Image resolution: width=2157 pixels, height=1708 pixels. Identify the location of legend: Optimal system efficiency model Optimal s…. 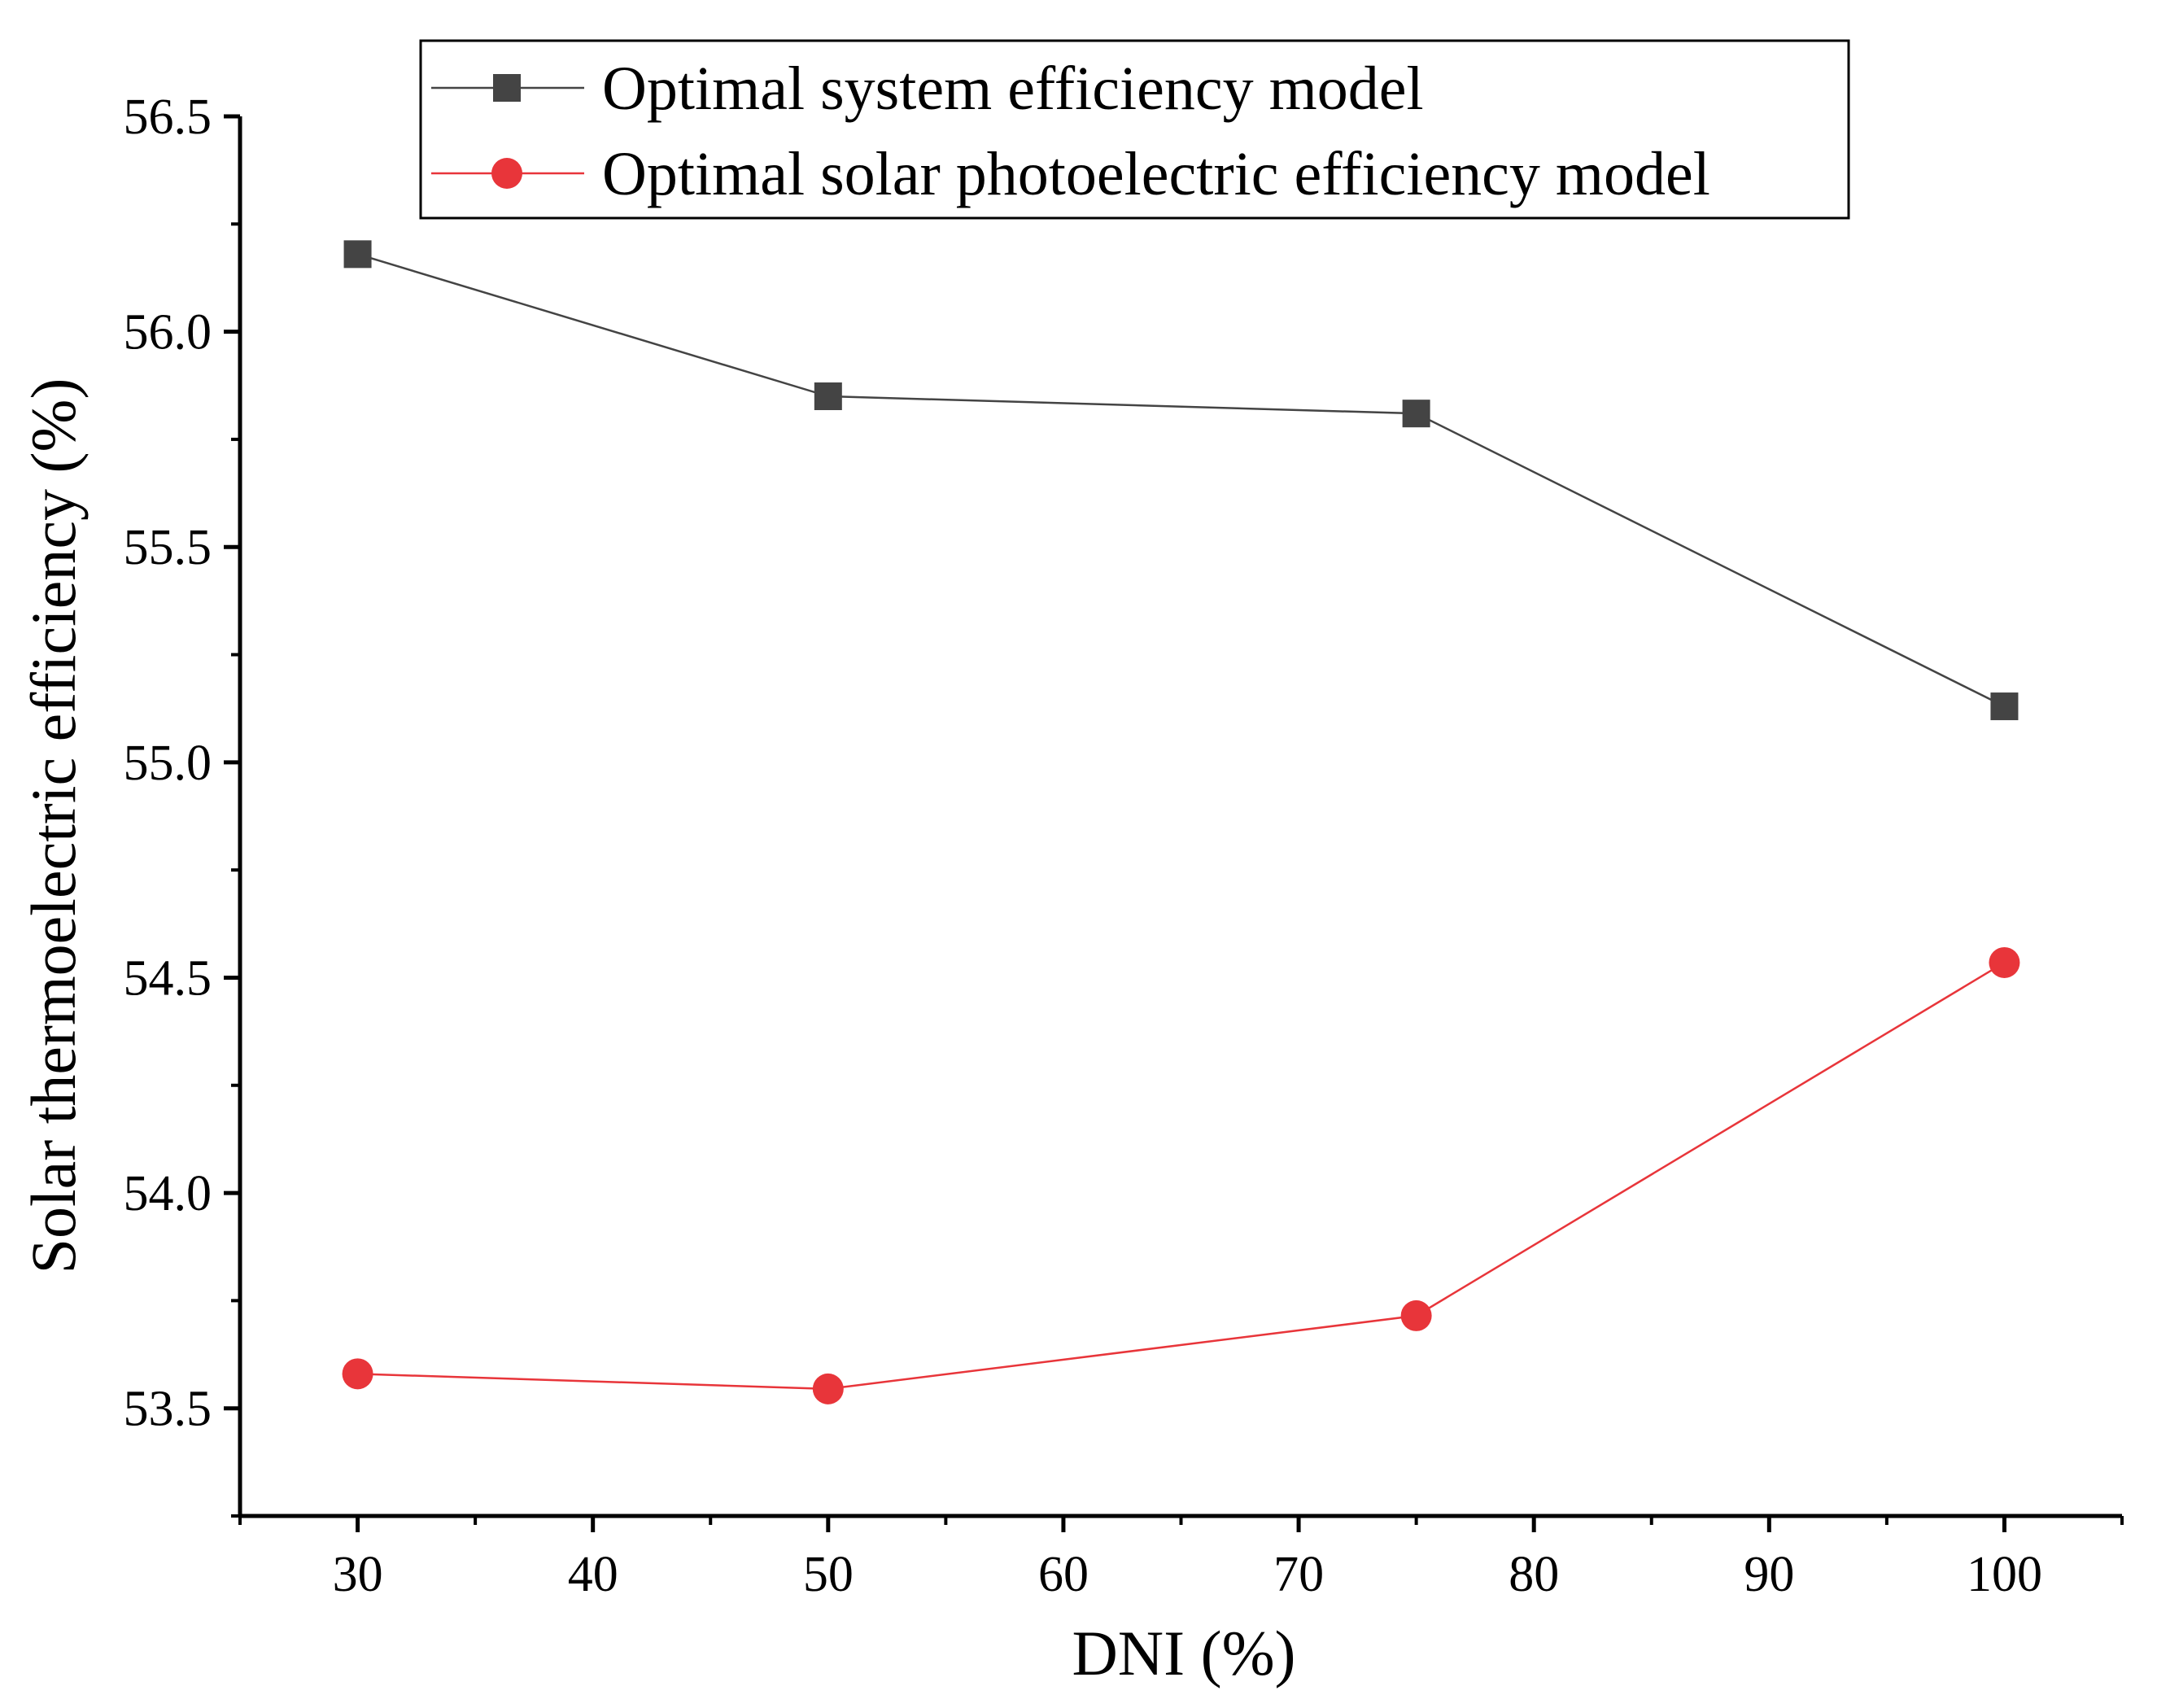
(1134, 129).